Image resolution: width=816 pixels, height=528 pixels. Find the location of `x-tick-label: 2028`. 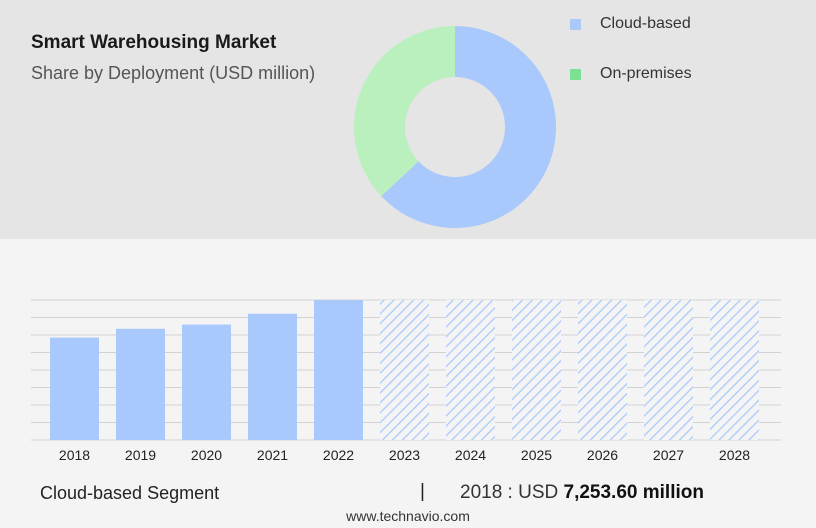

x-tick-label: 2028 is located at coordinates (734, 455).